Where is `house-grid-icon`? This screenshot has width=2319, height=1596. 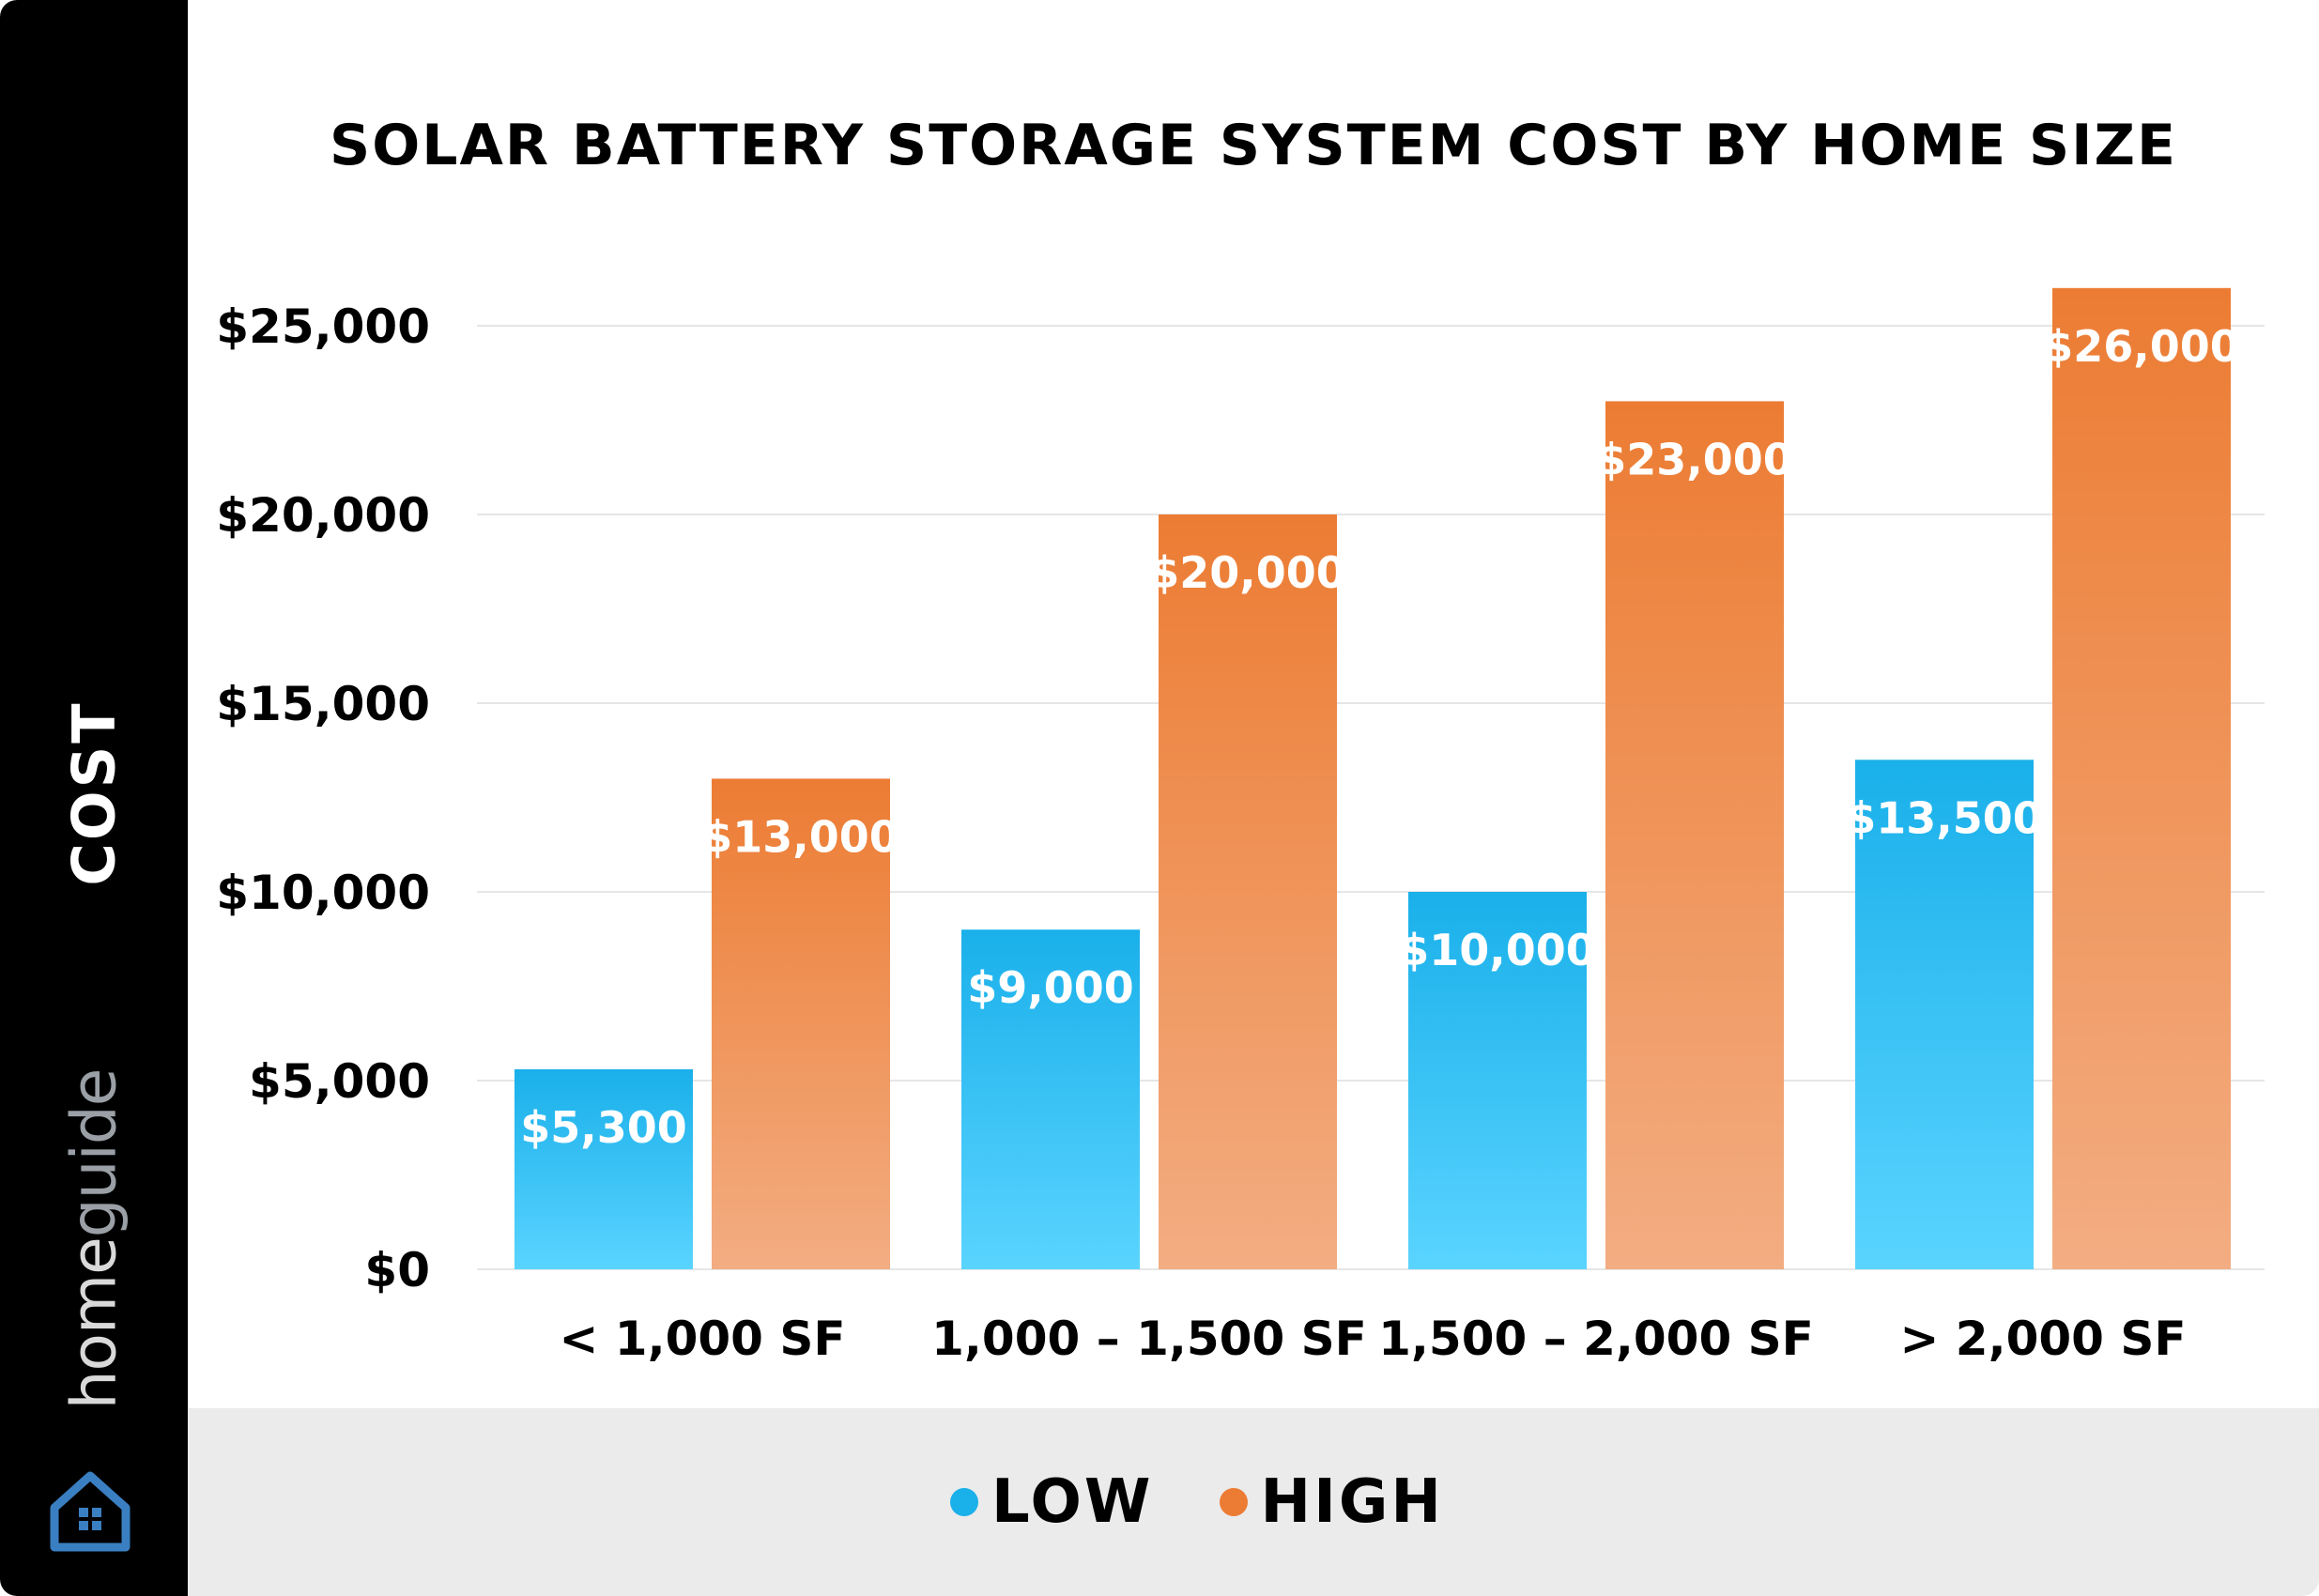
house-grid-icon is located at coordinates (90, 1512).